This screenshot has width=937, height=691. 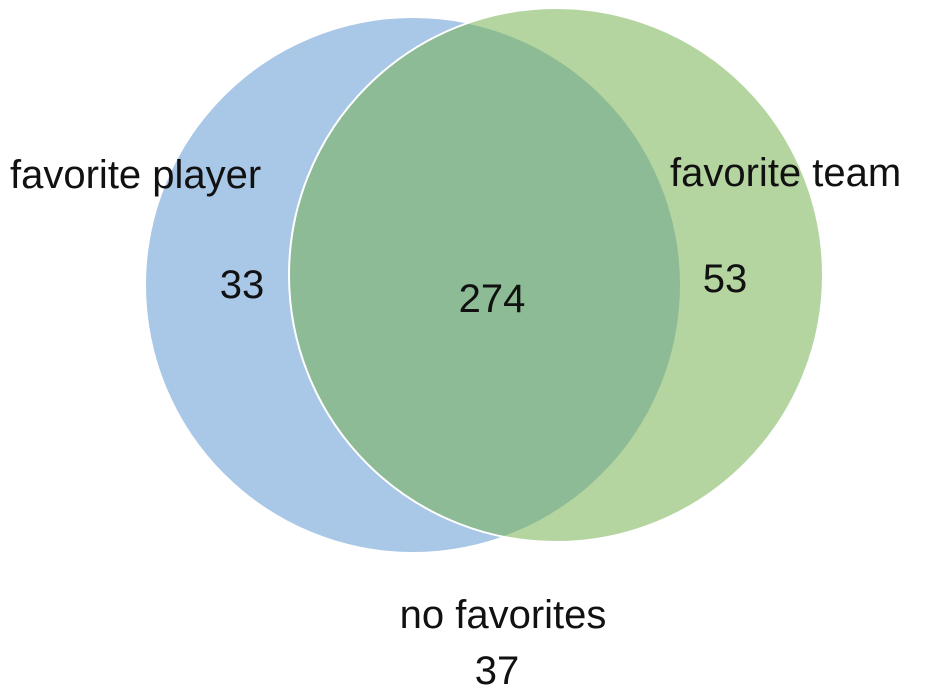 I want to click on label-favorite-player: favorite player, so click(x=135, y=175).